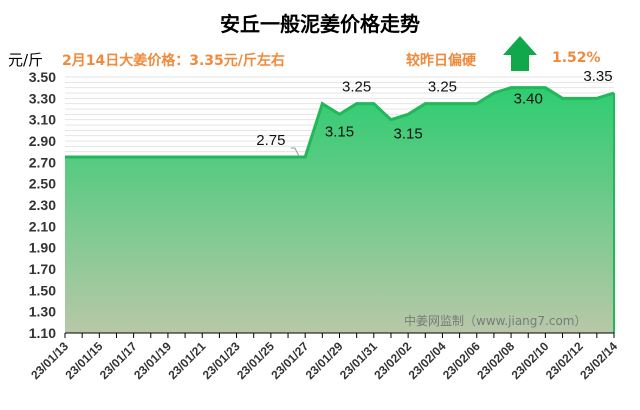 This screenshot has height=410, width=640. Describe the element at coordinates (42, 248) in the screenshot. I see `y-tick-label: 1.90` at that location.